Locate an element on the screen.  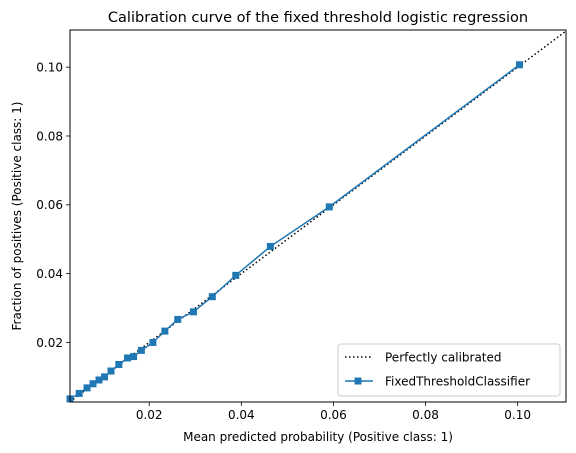
legend-label-perfect: Perfectly calibrated is located at coordinates (443, 358).